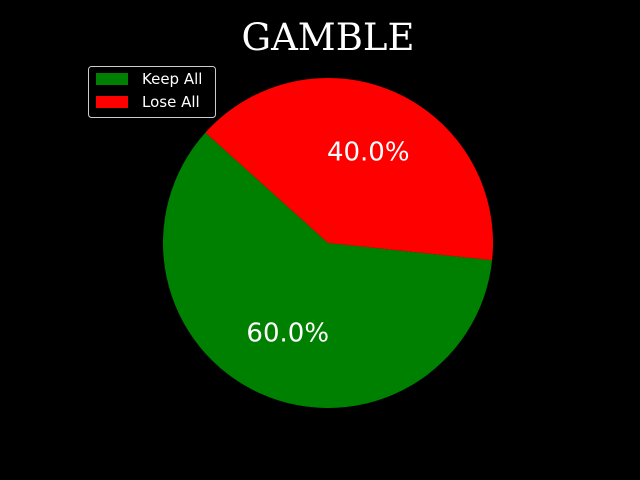 The image size is (640, 480). I want to click on chart-title: GAMBLE, so click(328, 37).